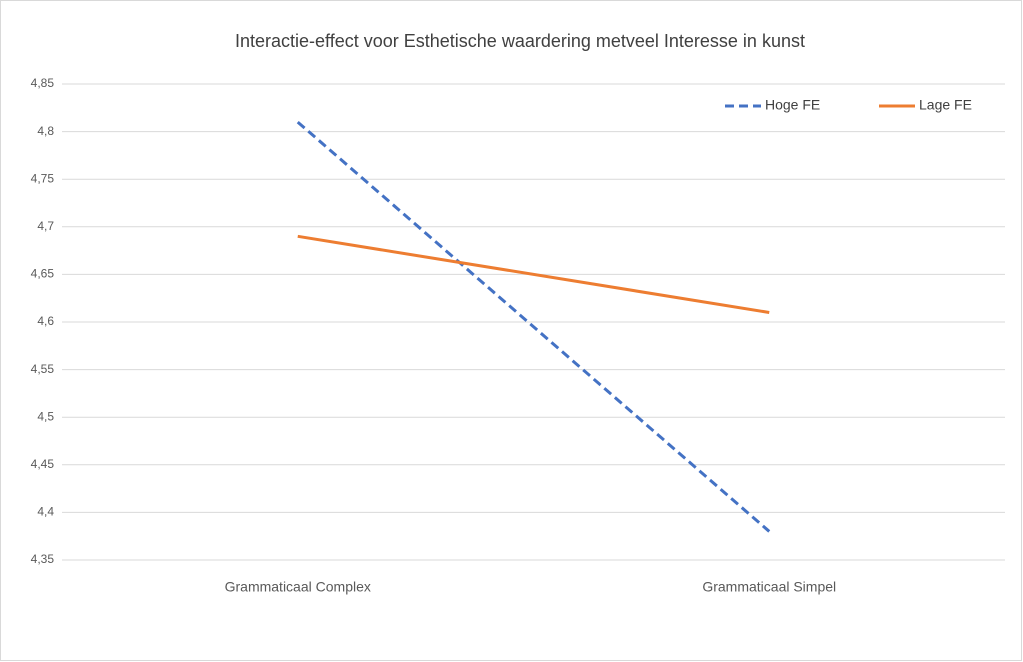  I want to click on y-tick-label: 4,75, so click(43, 178).